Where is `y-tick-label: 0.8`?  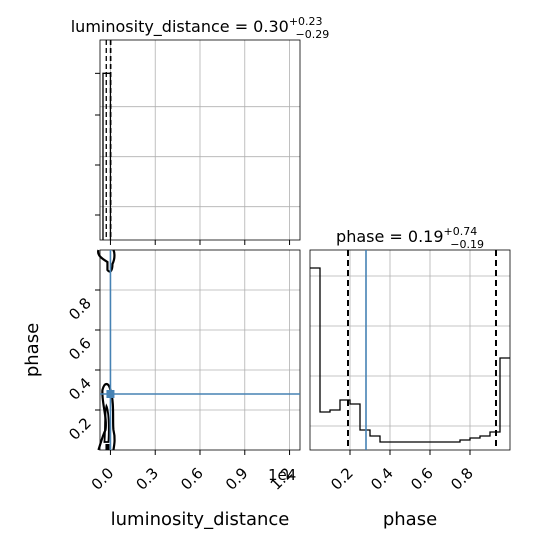
y-tick-label: 0.8 is located at coordinates (80, 309).